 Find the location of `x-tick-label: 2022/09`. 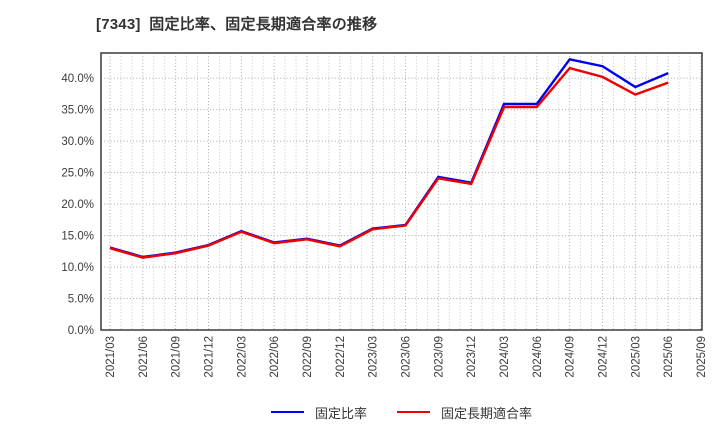

x-tick-label: 2022/09 is located at coordinates (308, 357).